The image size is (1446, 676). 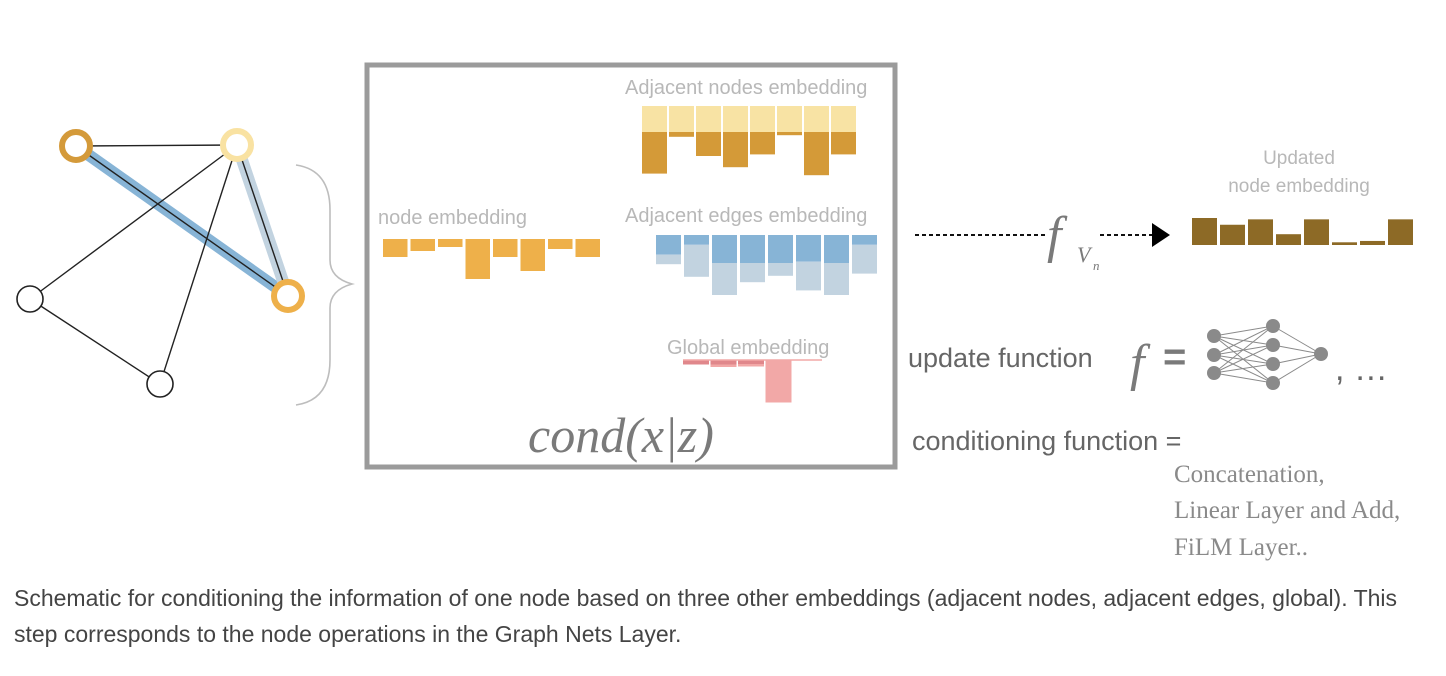 I want to click on cond-formula: cond(x|z), so click(x=621, y=435).